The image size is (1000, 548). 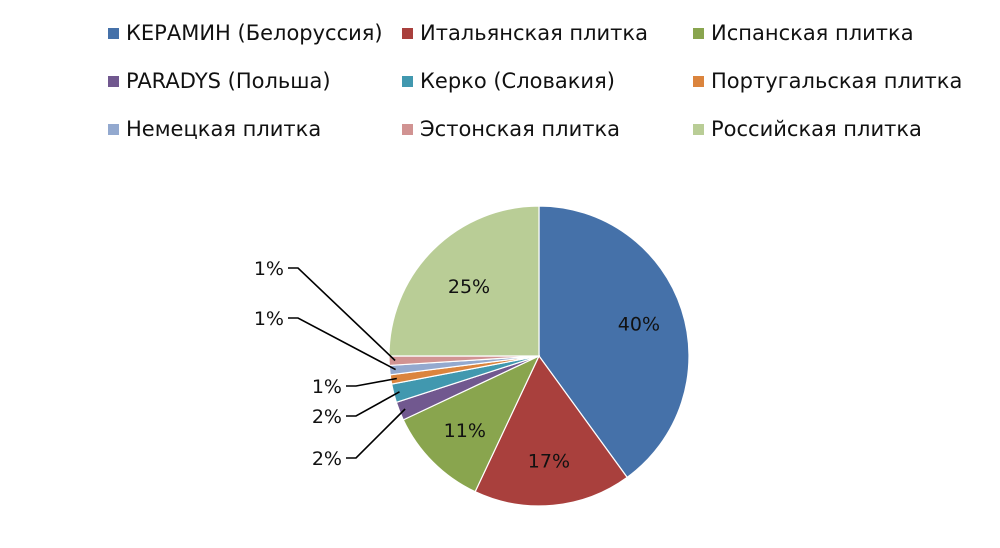 I want to click on legend-item: Немецкая плитка, so click(x=214, y=129).